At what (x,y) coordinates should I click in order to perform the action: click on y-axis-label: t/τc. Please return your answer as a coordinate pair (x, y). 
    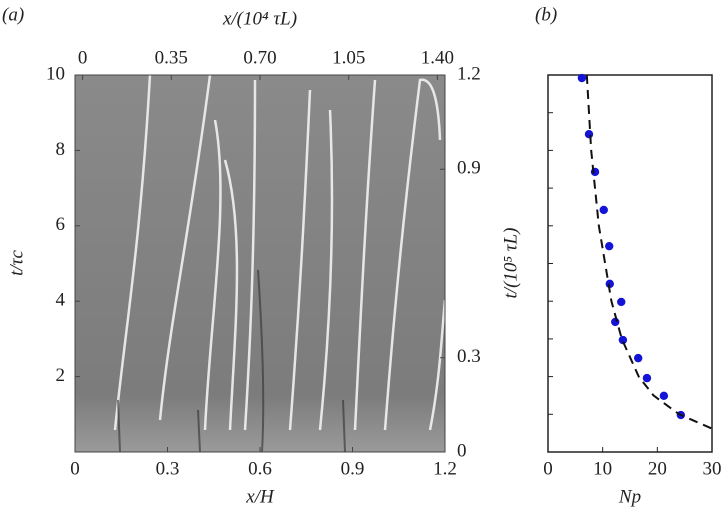
    Looking at the image, I should click on (16, 263).